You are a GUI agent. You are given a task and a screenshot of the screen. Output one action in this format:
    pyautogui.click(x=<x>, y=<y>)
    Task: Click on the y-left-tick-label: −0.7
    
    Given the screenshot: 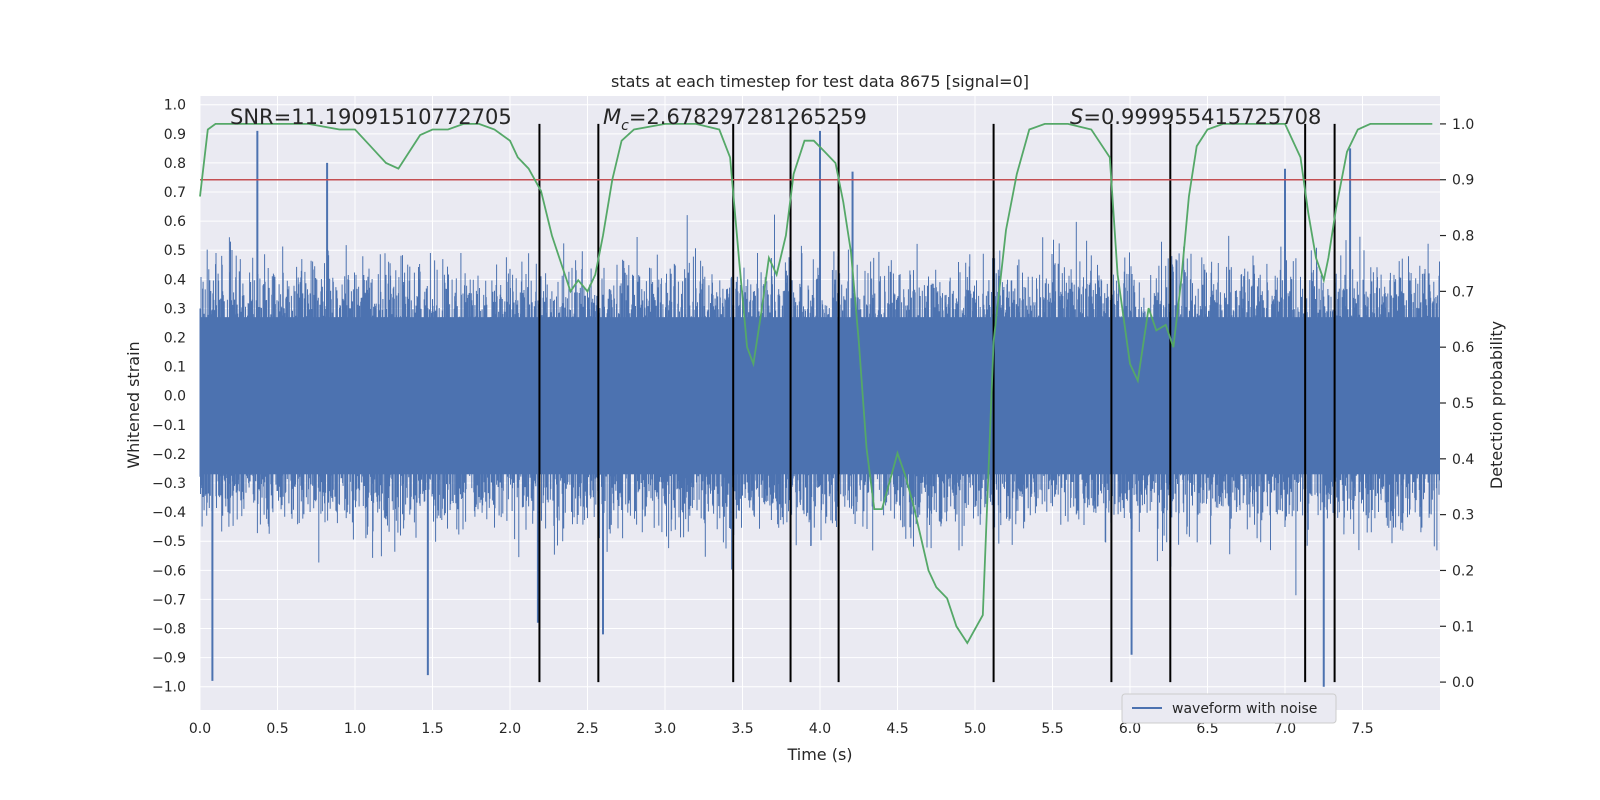 What is the action you would take?
    pyautogui.click(x=169, y=600)
    